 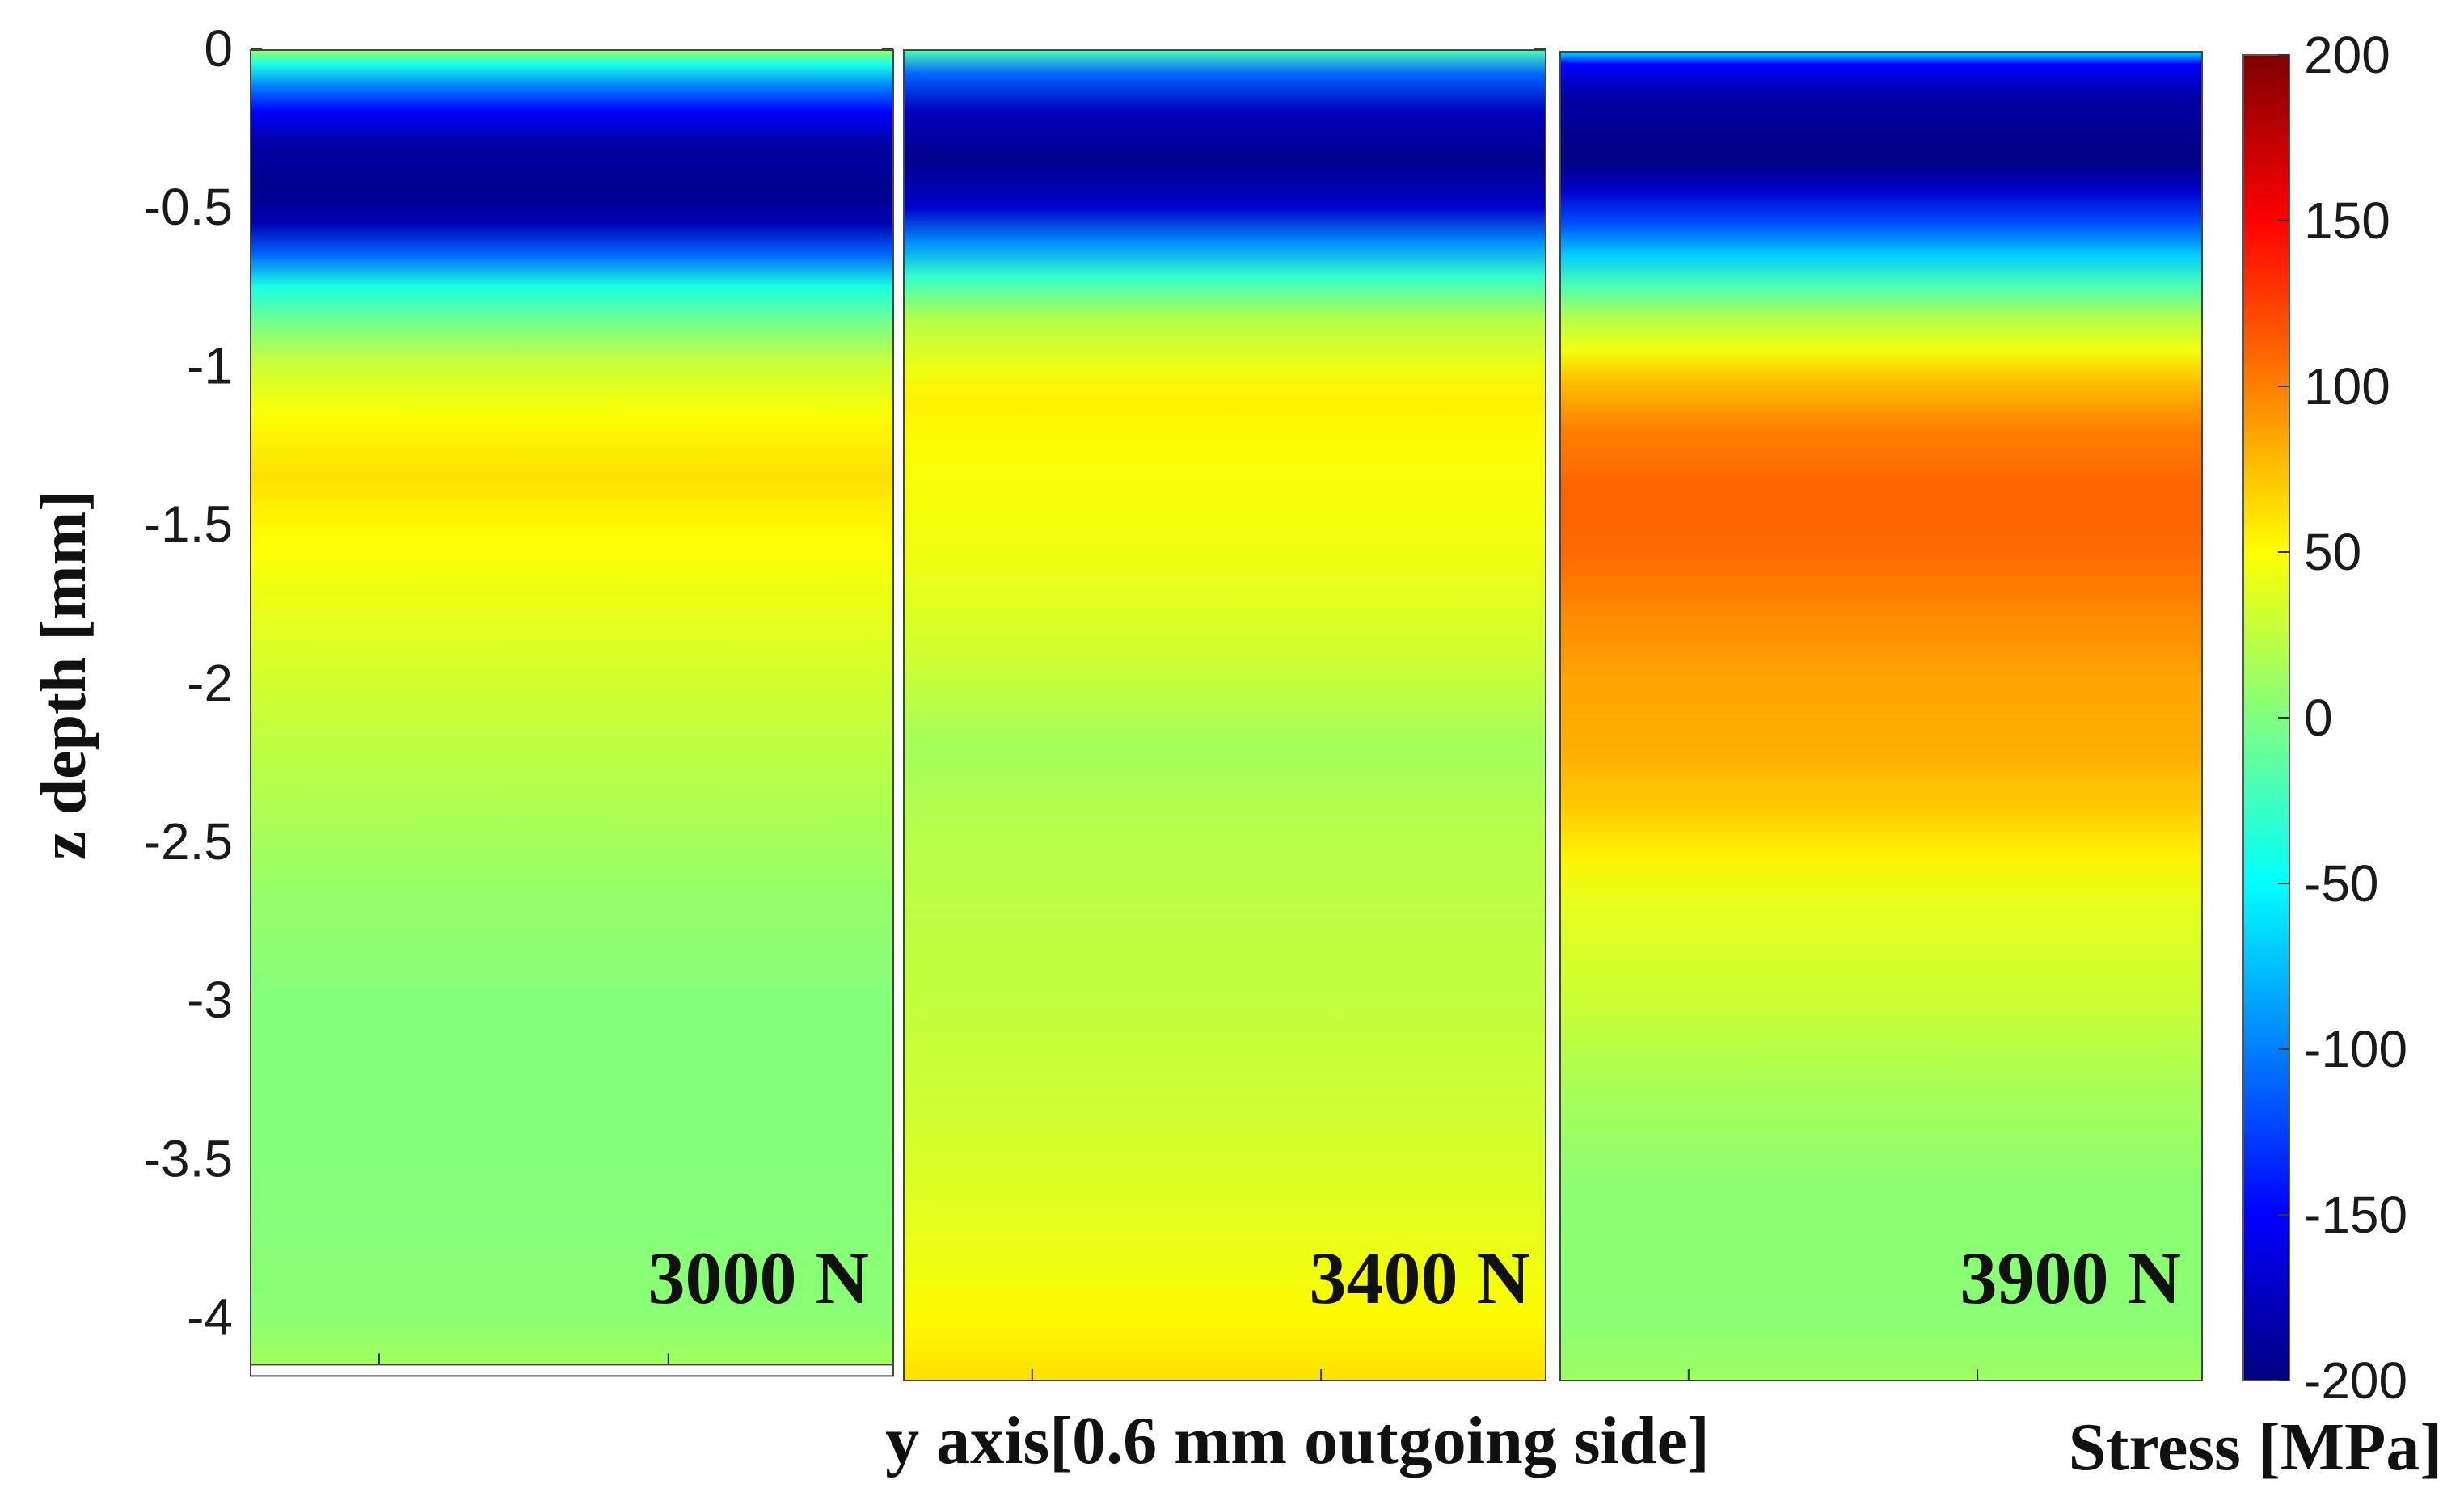 I want to click on colorbar-tick-label: -150, so click(x=2355, y=1215).